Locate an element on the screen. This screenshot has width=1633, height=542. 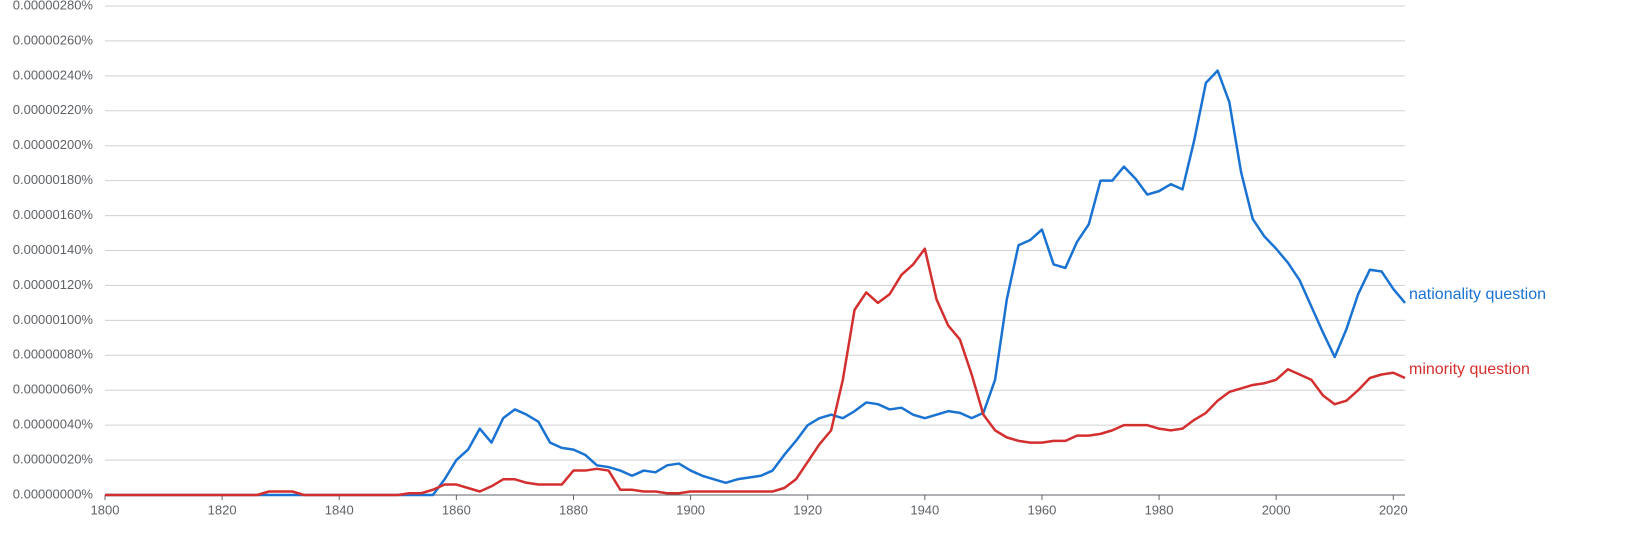
y-tick-label: 0.00000160% is located at coordinates (53, 214).